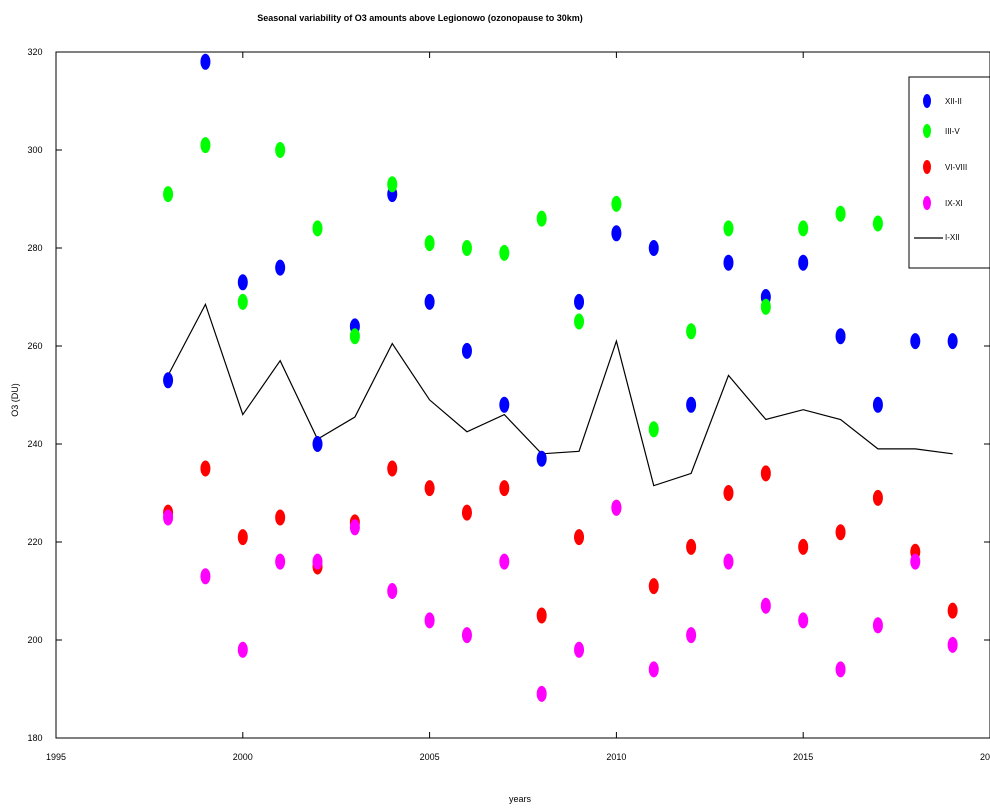 Image resolution: width=990 pixels, height=808 pixels. Describe the element at coordinates (34, 346) in the screenshot. I see `y-tick-label: 260` at that location.